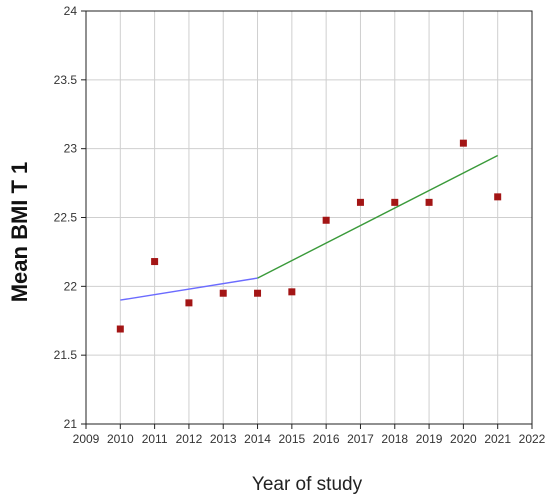 The width and height of the screenshot is (550, 503). Describe the element at coordinates (291, 439) in the screenshot. I see `x-tick-label: 2015` at that location.